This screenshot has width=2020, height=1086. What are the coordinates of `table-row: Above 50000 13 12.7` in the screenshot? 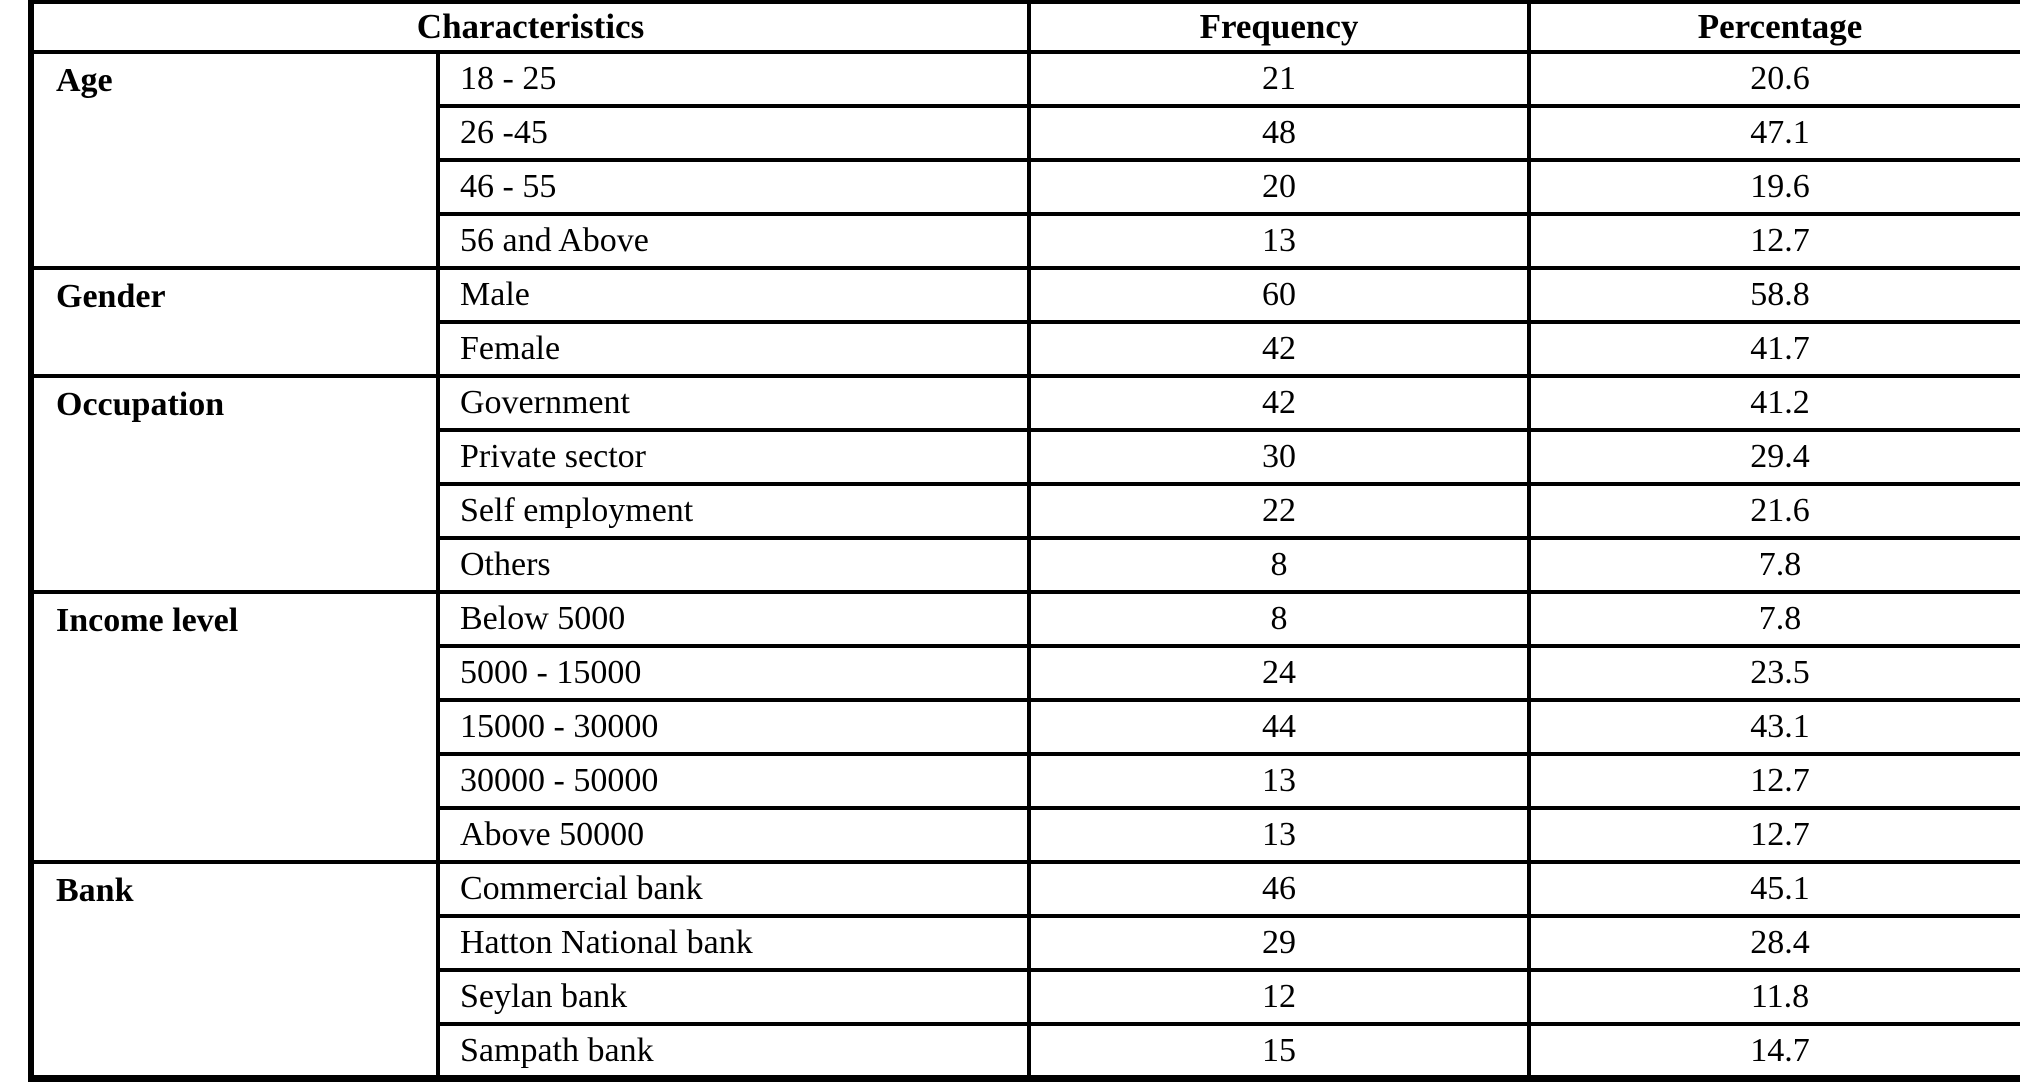 It's located at (1025, 835).